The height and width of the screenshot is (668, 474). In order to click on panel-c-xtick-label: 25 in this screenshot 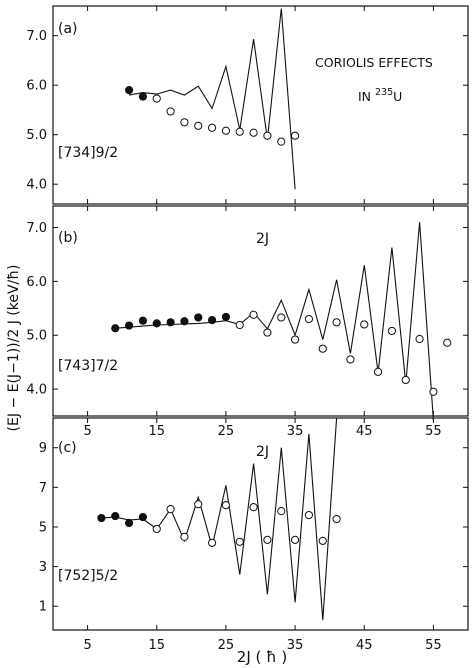, I will do `click(226, 645)`.